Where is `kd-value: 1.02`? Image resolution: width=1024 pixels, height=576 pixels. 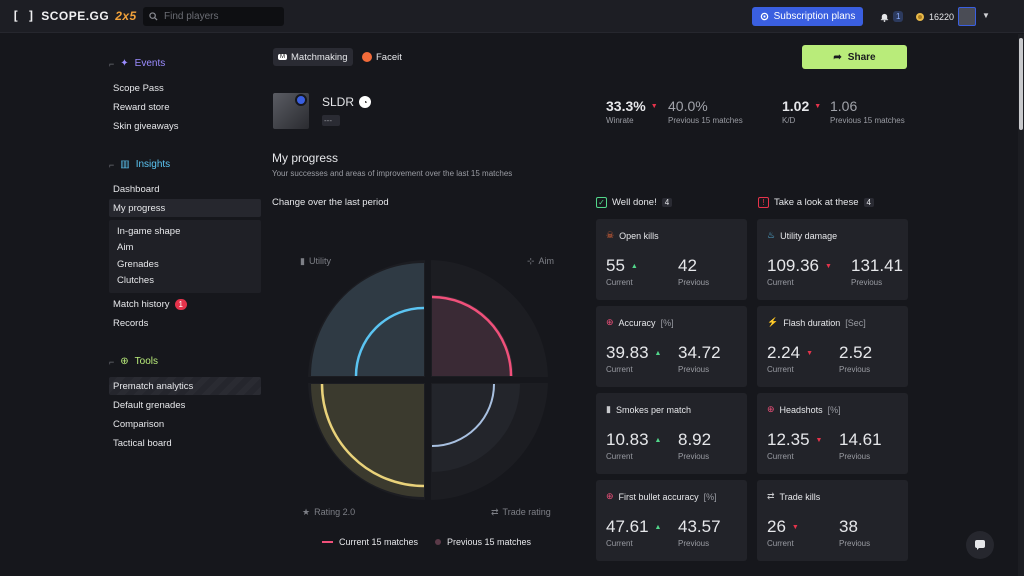 kd-value: 1.02 is located at coordinates (796, 106).